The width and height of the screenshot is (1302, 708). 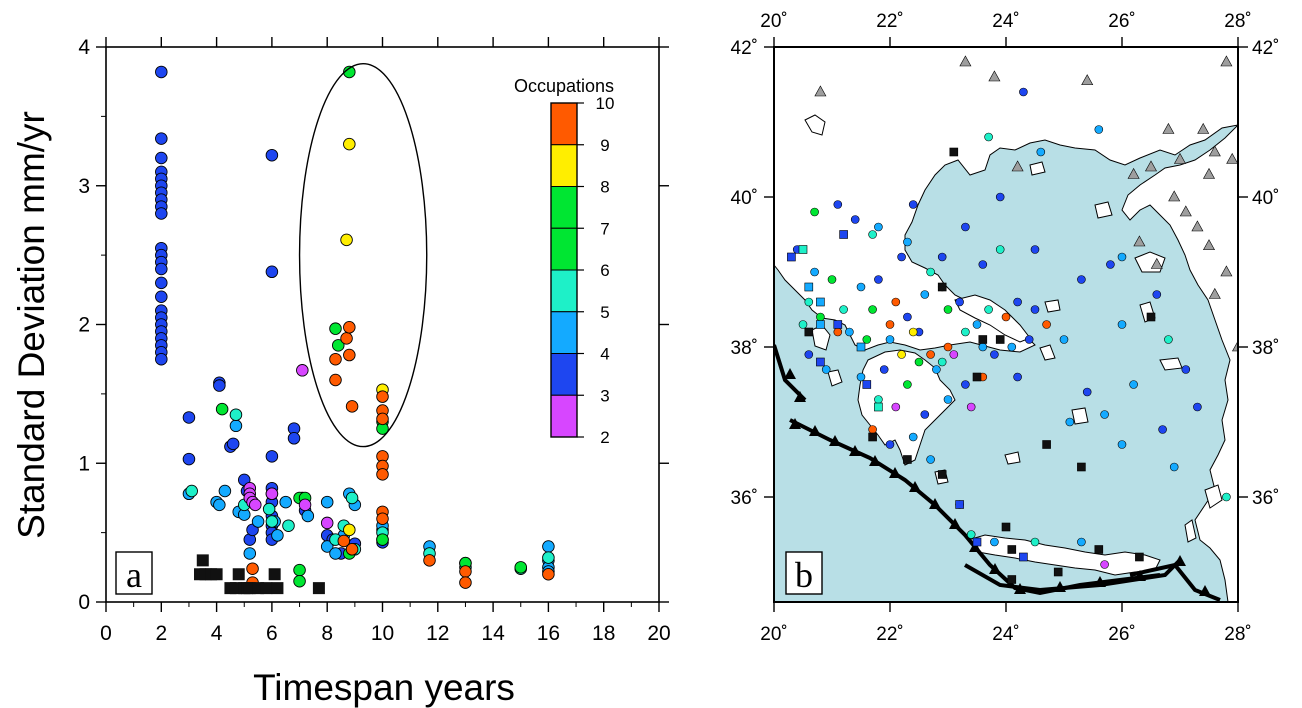 I want to click on map-y-tick-label-left: 38˚, so click(x=744, y=348).